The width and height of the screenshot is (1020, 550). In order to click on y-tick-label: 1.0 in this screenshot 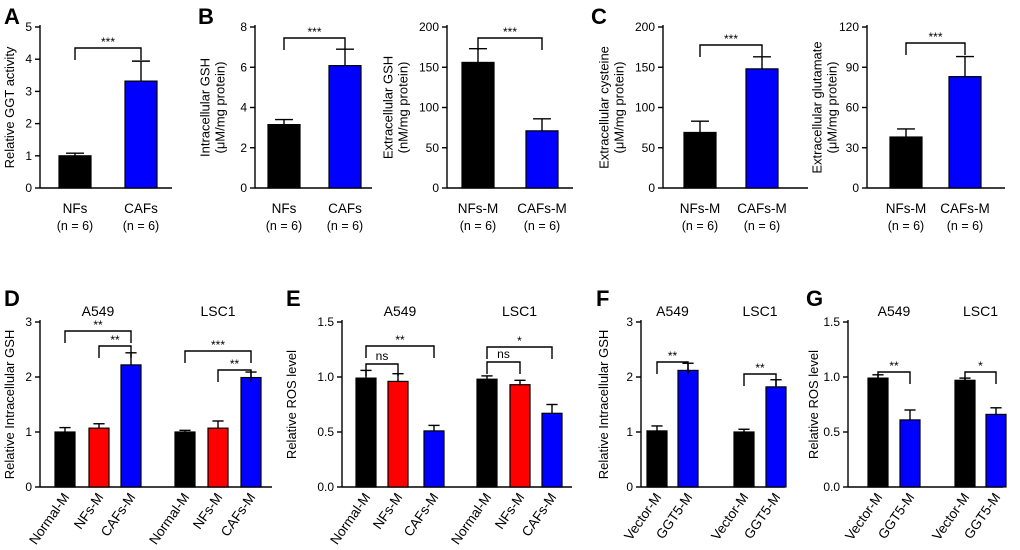, I will do `click(325, 377)`.